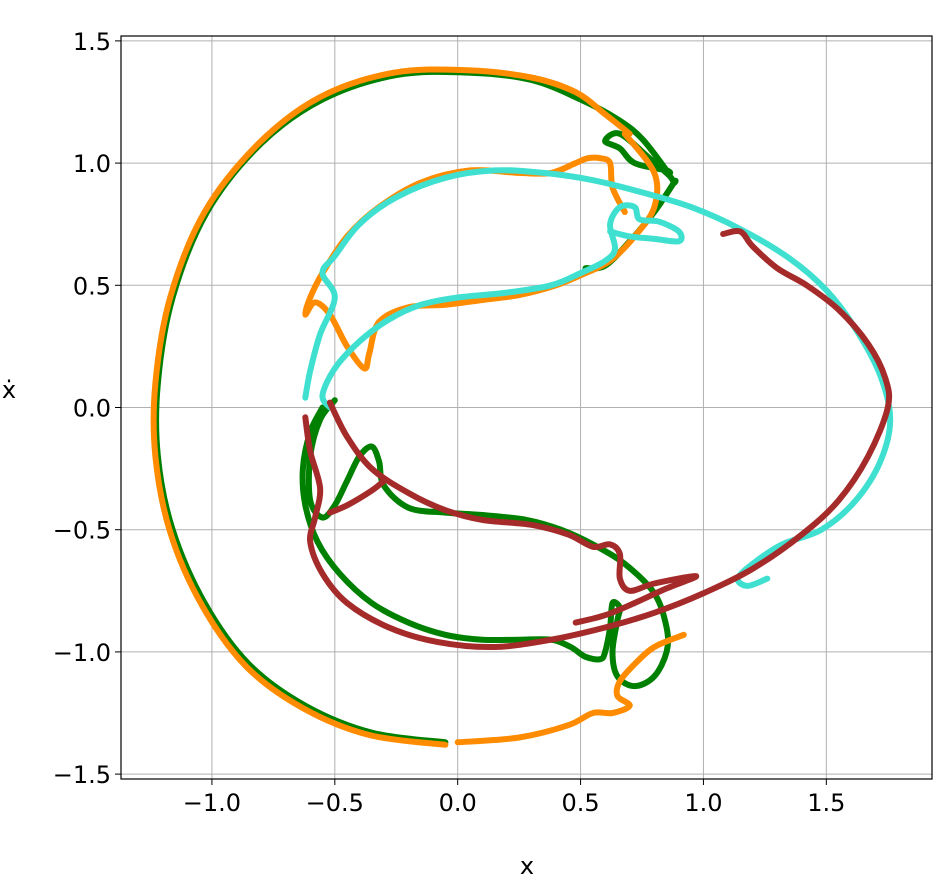  Describe the element at coordinates (458, 803) in the screenshot. I see `x-tick-label: 0.0` at that location.